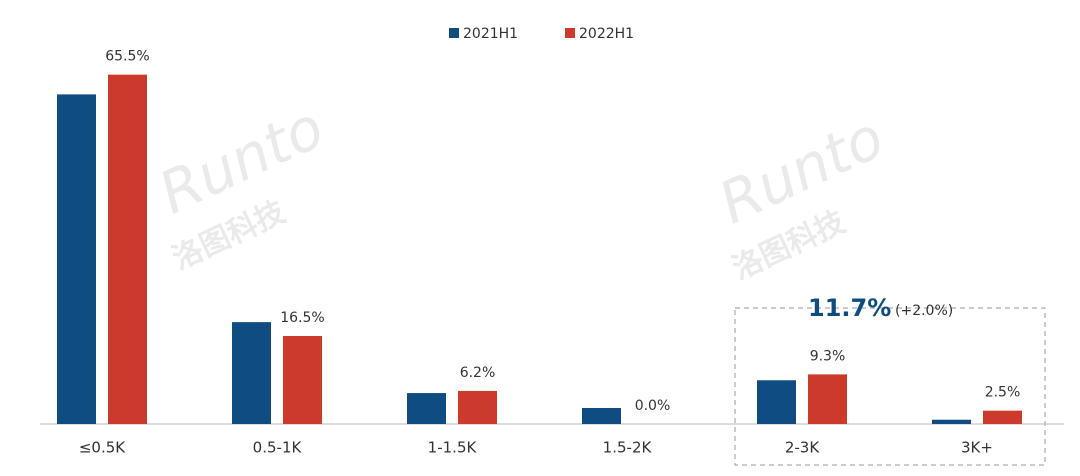  I want to click on x-tick-label: 3K+, so click(977, 448).